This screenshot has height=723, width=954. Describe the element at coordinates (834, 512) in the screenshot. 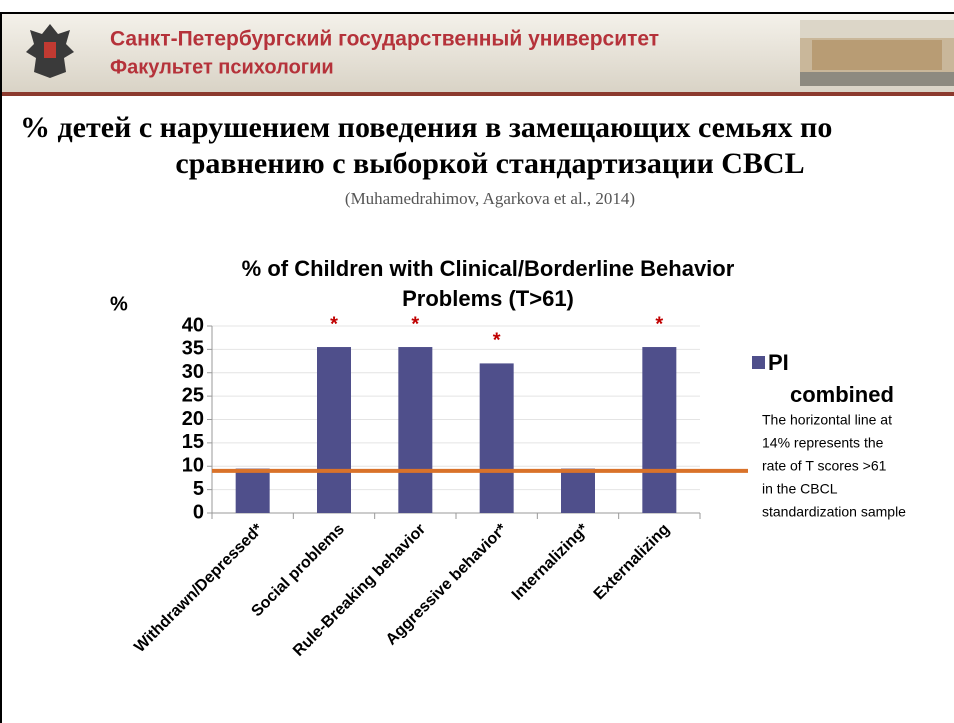

I see `legend-note: standardization sample` at that location.